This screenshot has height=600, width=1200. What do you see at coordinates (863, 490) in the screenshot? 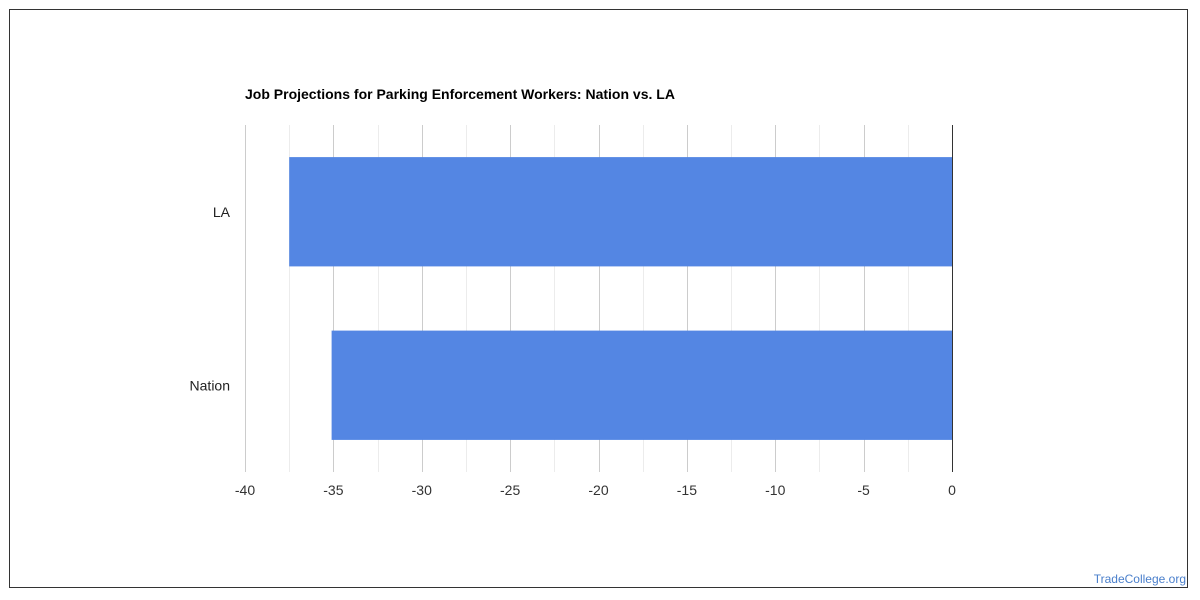
I see `x-tick-label: -5` at bounding box center [863, 490].